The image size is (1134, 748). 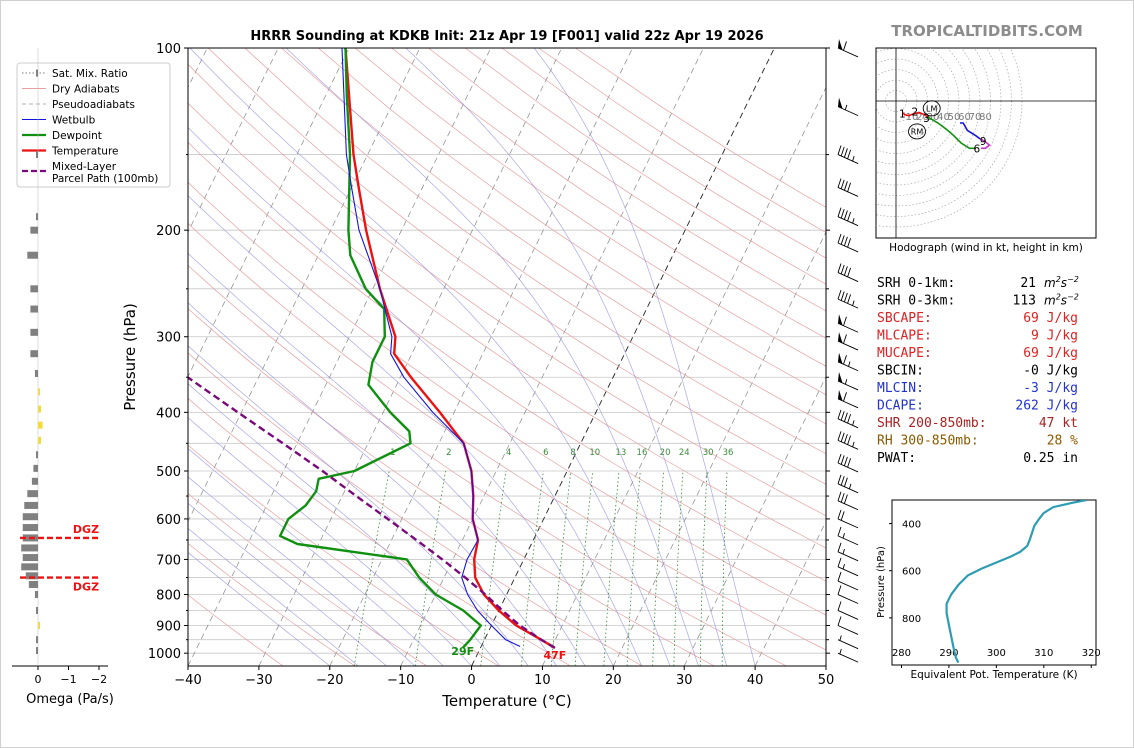 I want to click on theta-e-x-tick-label: 310, so click(x=1043, y=653).